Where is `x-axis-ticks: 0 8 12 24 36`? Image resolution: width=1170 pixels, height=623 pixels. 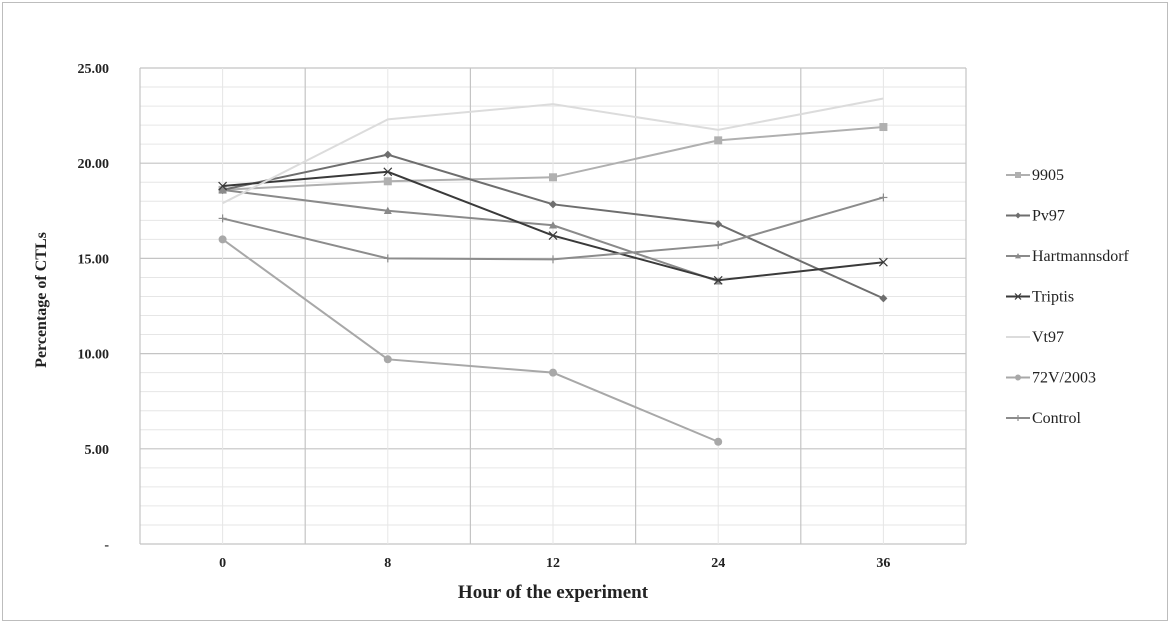 x-axis-ticks: 0 8 12 24 36 is located at coordinates (554, 563).